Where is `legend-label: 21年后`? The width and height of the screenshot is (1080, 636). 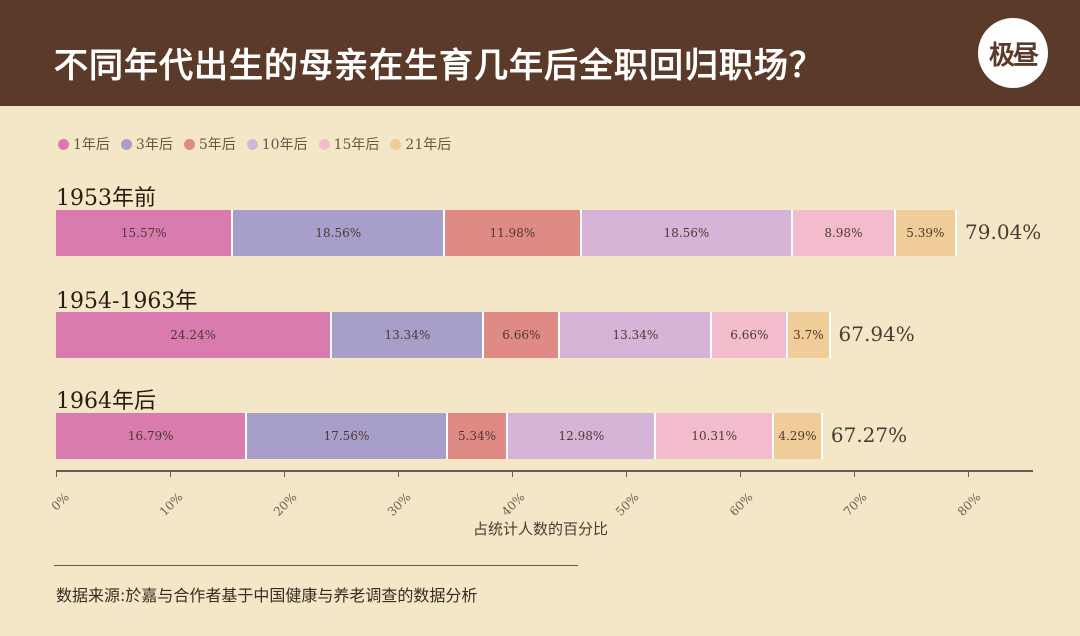 legend-label: 21年后 is located at coordinates (428, 145).